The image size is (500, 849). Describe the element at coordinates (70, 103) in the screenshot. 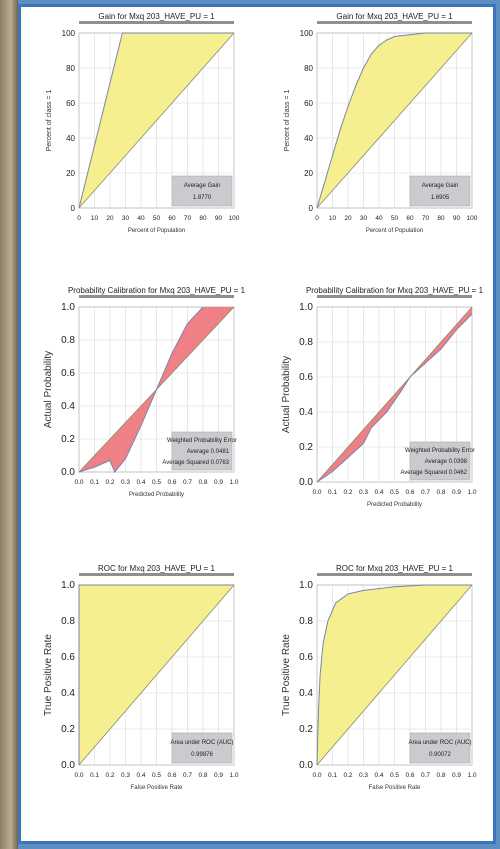

I see `y-tick-label: 60` at that location.